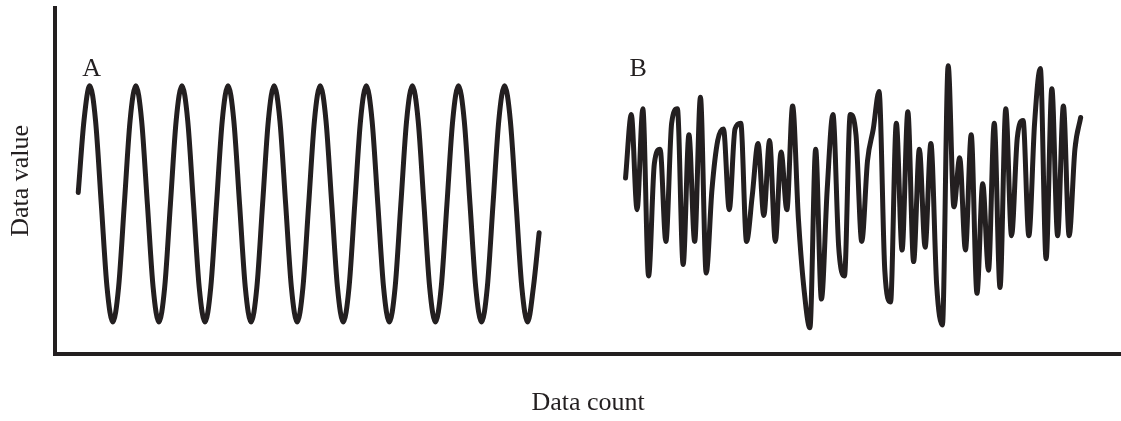  I want to click on x-axis-title: Data count, so click(588, 402).